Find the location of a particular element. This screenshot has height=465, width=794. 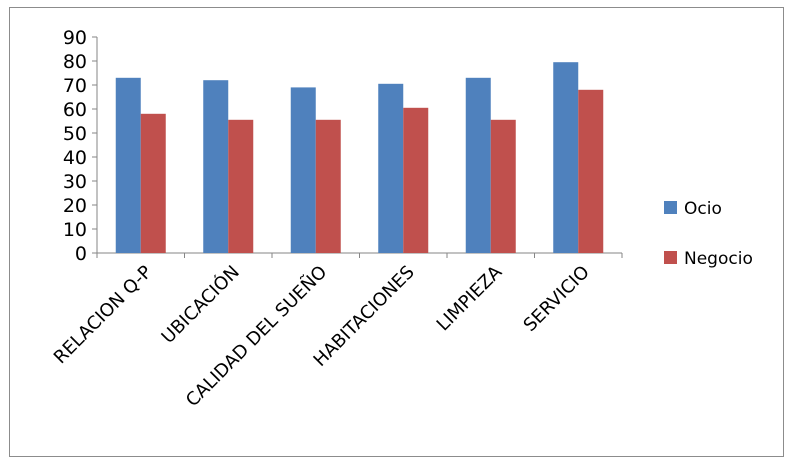

y-tick-label: 60 is located at coordinates (75, 110).